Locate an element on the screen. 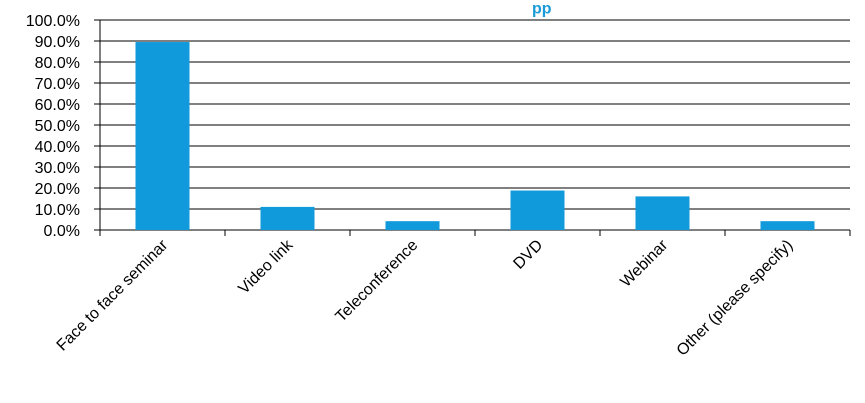  y-tick-label: 100.0% is located at coordinates (53, 21).